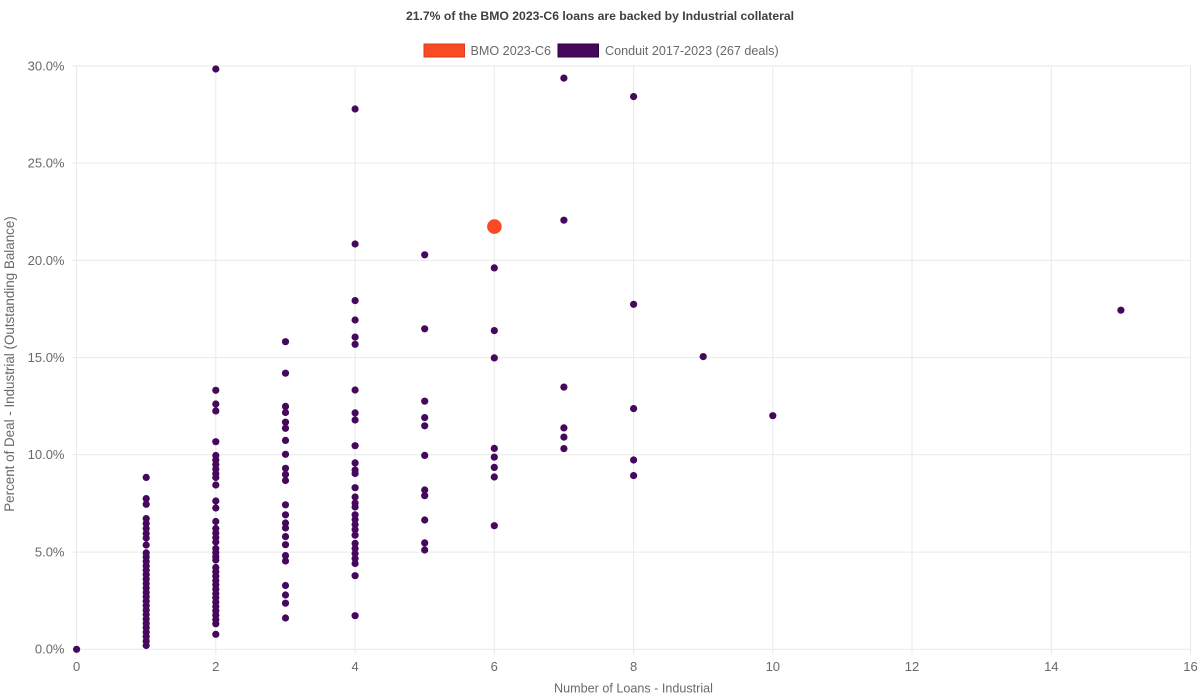 This screenshot has height=700, width=1200. I want to click on svg-text: 30.0%, so click(46, 65).